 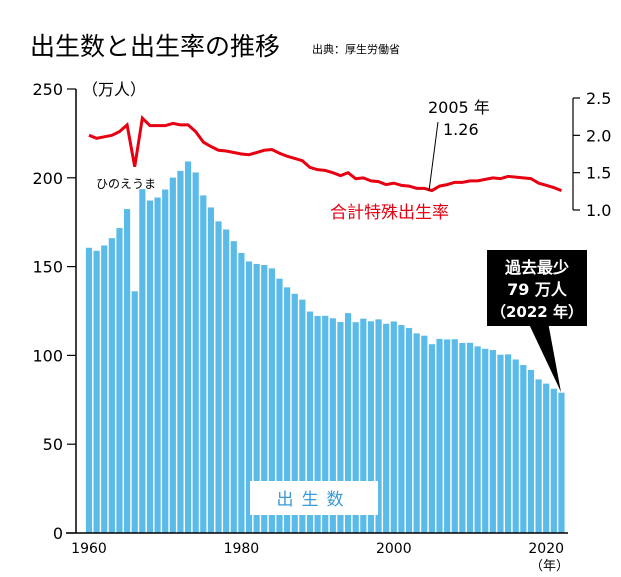 I want to click on record-low-box, so click(x=537, y=288).